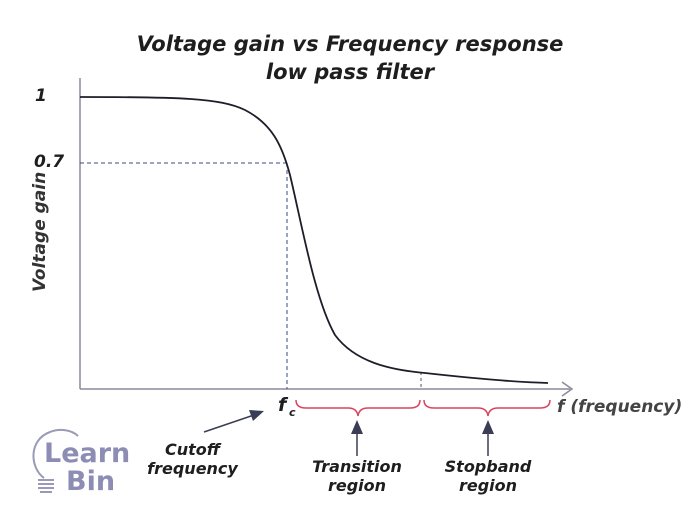 The width and height of the screenshot is (700, 510). Describe the element at coordinates (282, 405) in the screenshot. I see `fc-f: f` at that location.